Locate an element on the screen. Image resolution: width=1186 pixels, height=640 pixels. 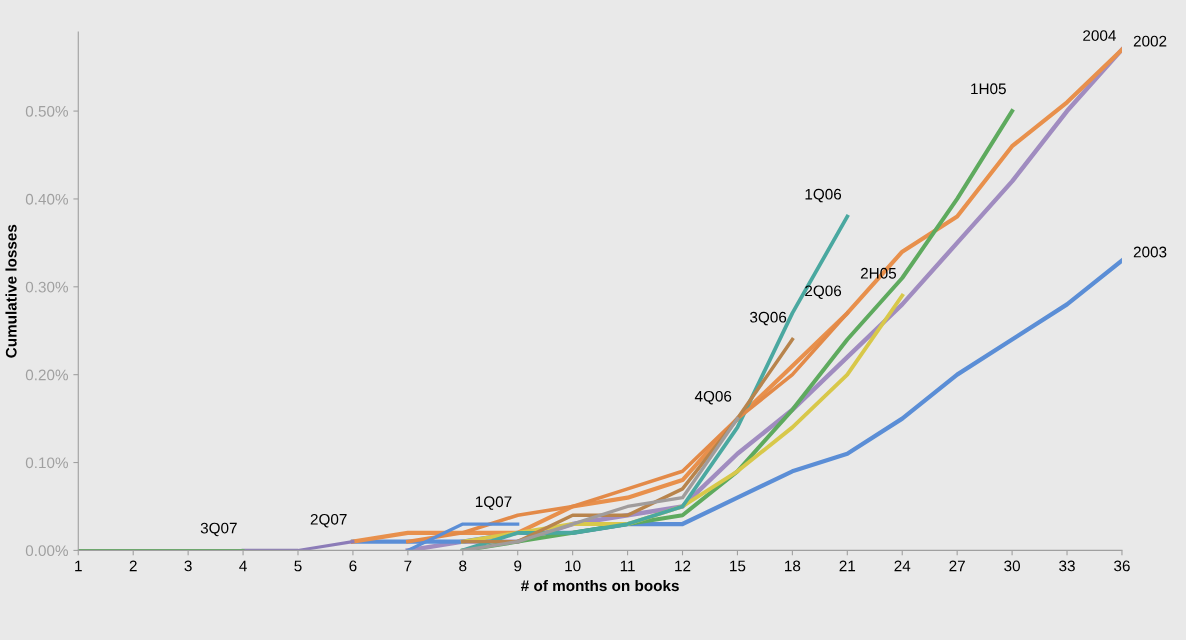
x-tick-label: 8 is located at coordinates (463, 566).